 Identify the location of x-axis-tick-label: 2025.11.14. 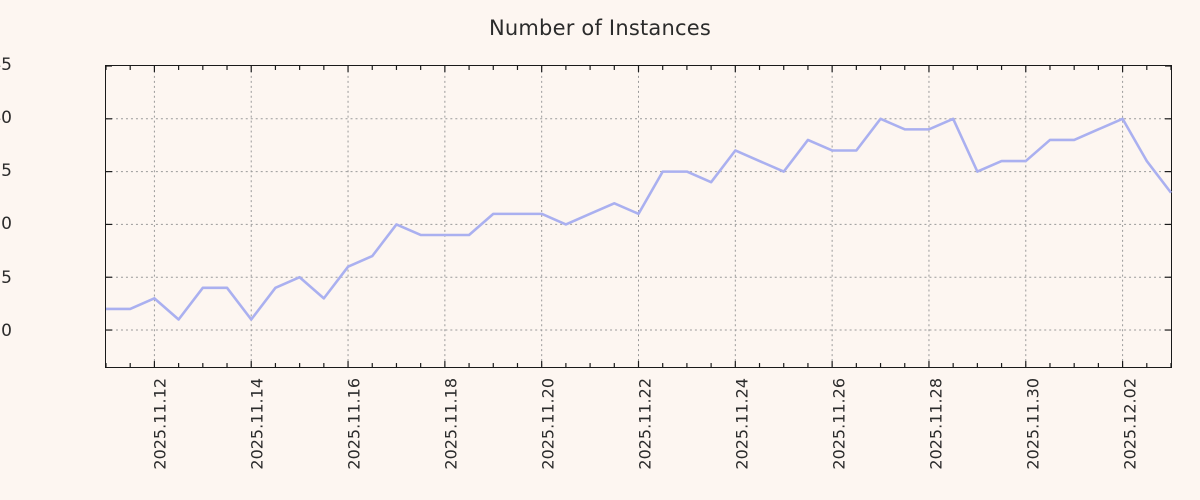
(256, 424).